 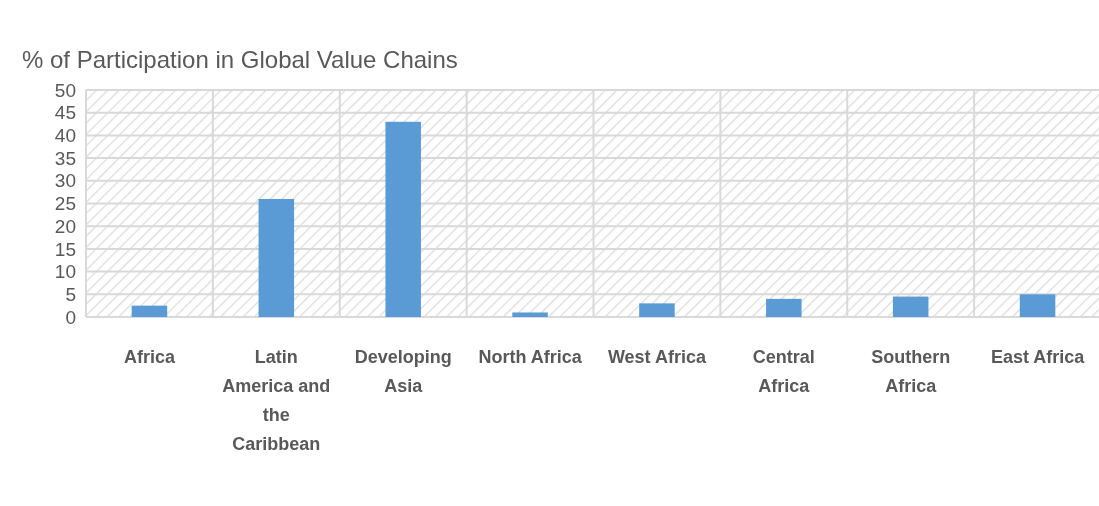 What do you see at coordinates (783, 371) in the screenshot?
I see `x-tick-label: Central Africa` at bounding box center [783, 371].